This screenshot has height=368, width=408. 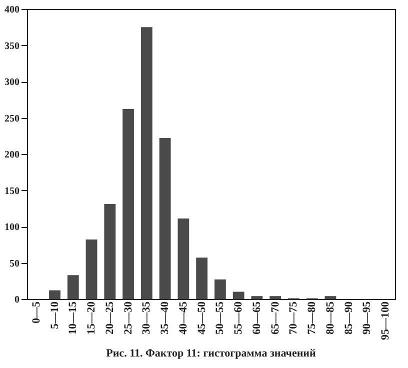 I want to click on y-tick-label: 150, so click(x=12, y=191).